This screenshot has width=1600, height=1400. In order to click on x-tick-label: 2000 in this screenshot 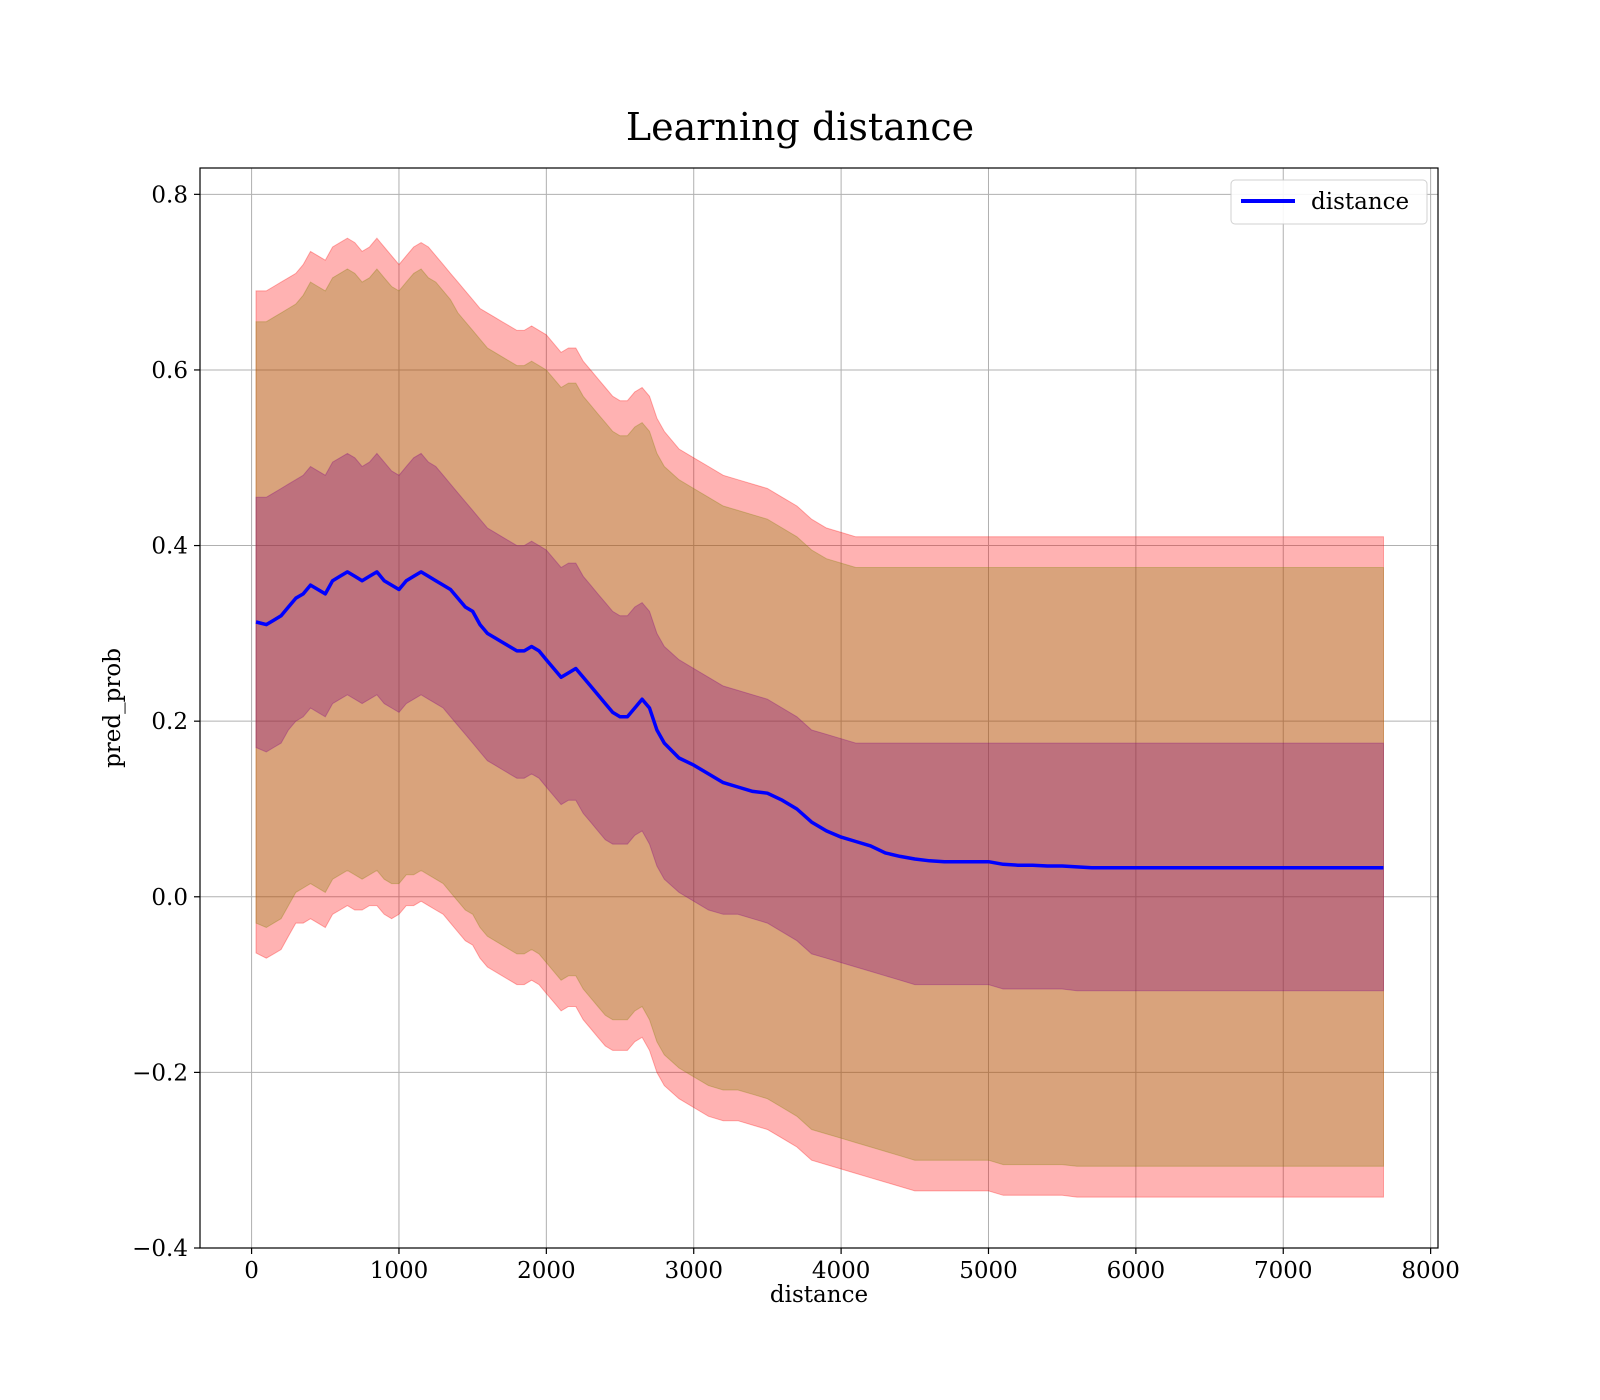, I will do `click(546, 1271)`.